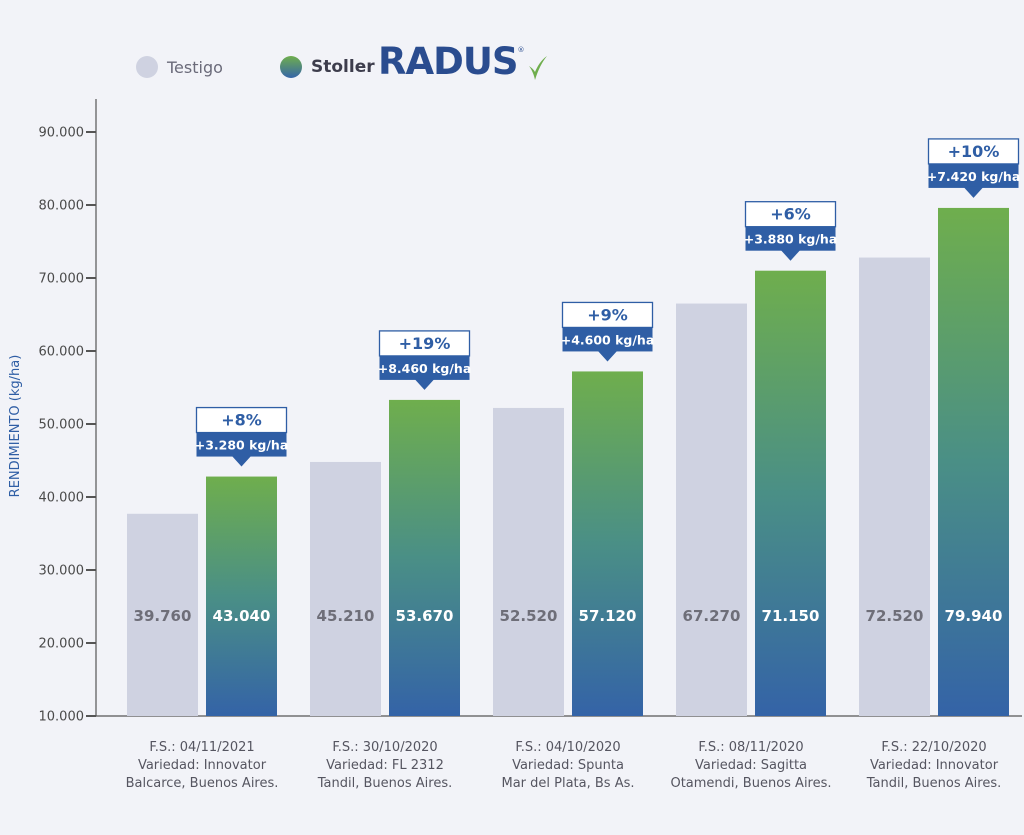 Image resolution: width=1024 pixels, height=835 pixels. Describe the element at coordinates (567, 783) in the screenshot. I see `x-category-label: Mar del Plata, Bs As.` at that location.